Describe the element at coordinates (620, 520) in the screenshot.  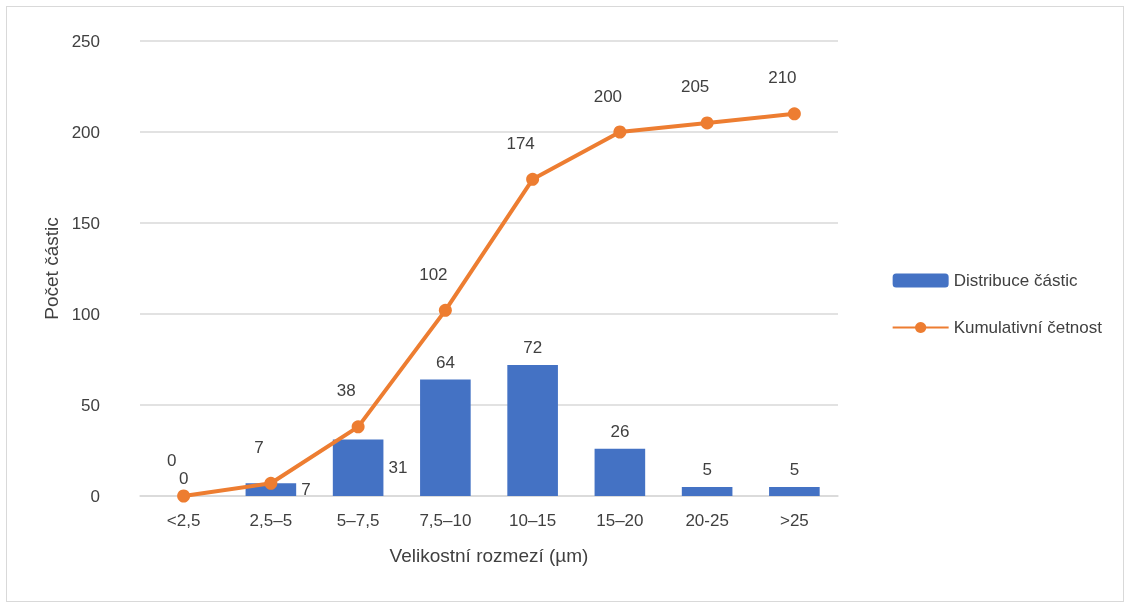
I see `x-tick-label: 15–20` at that location.